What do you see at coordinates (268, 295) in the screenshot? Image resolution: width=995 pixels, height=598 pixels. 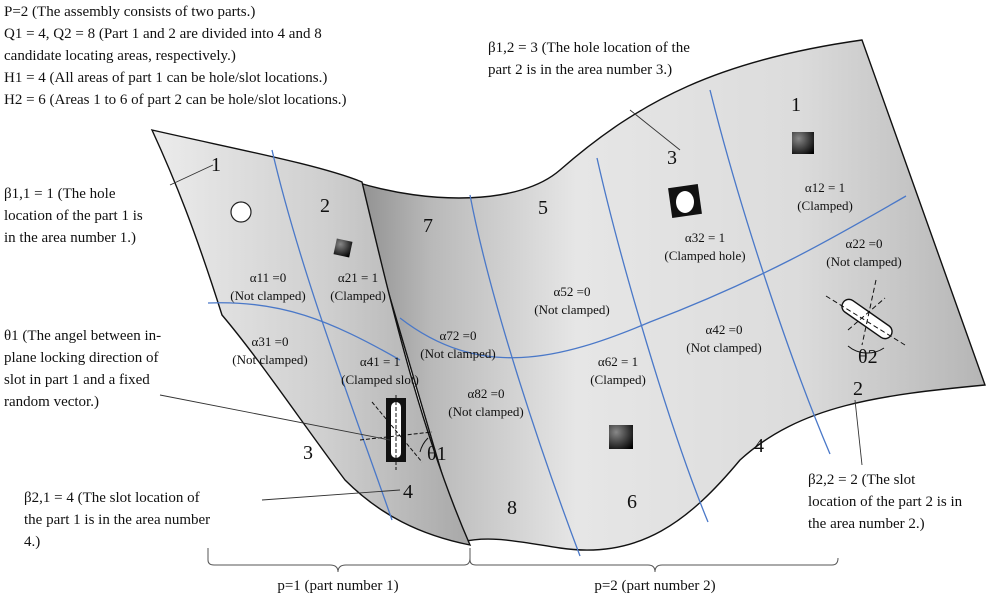 I see `alpha11-state: (Not clamped)` at bounding box center [268, 295].